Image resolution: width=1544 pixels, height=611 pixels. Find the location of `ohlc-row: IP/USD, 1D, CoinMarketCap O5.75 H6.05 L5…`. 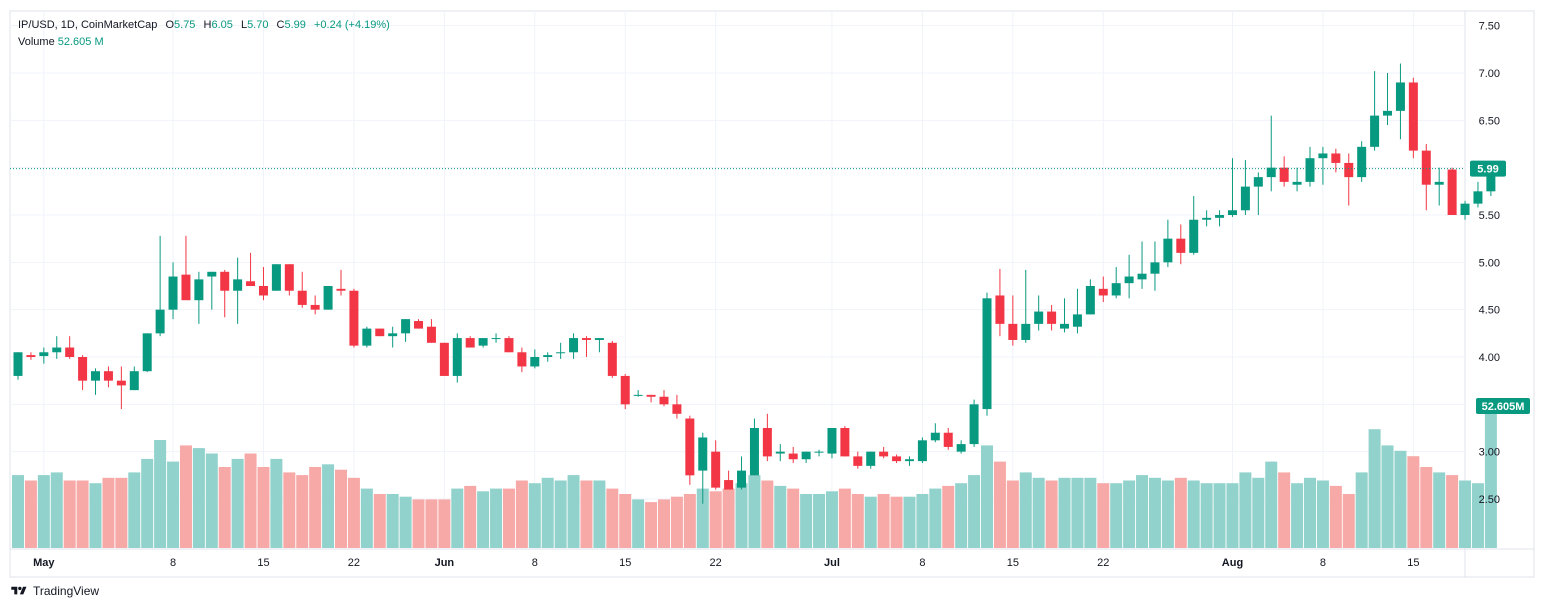

ohlc-row: IP/USD, 1D, CoinMarketCap O5.75 H6.05 L5… is located at coordinates (204, 25).